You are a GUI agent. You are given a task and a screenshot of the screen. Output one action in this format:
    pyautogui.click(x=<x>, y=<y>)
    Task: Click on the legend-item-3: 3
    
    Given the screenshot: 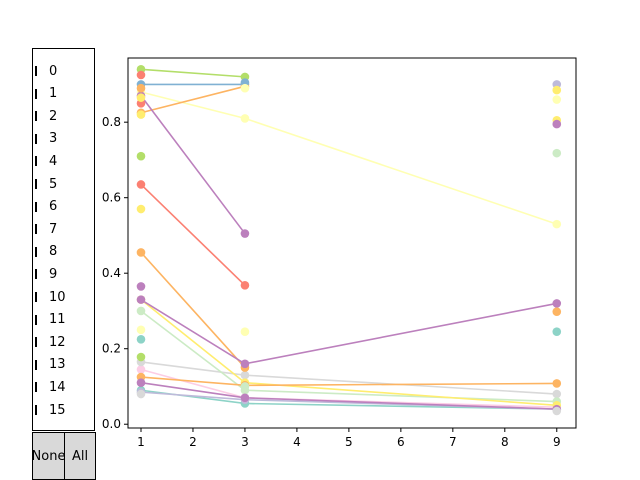 What is the action you would take?
    pyautogui.click(x=46, y=139)
    